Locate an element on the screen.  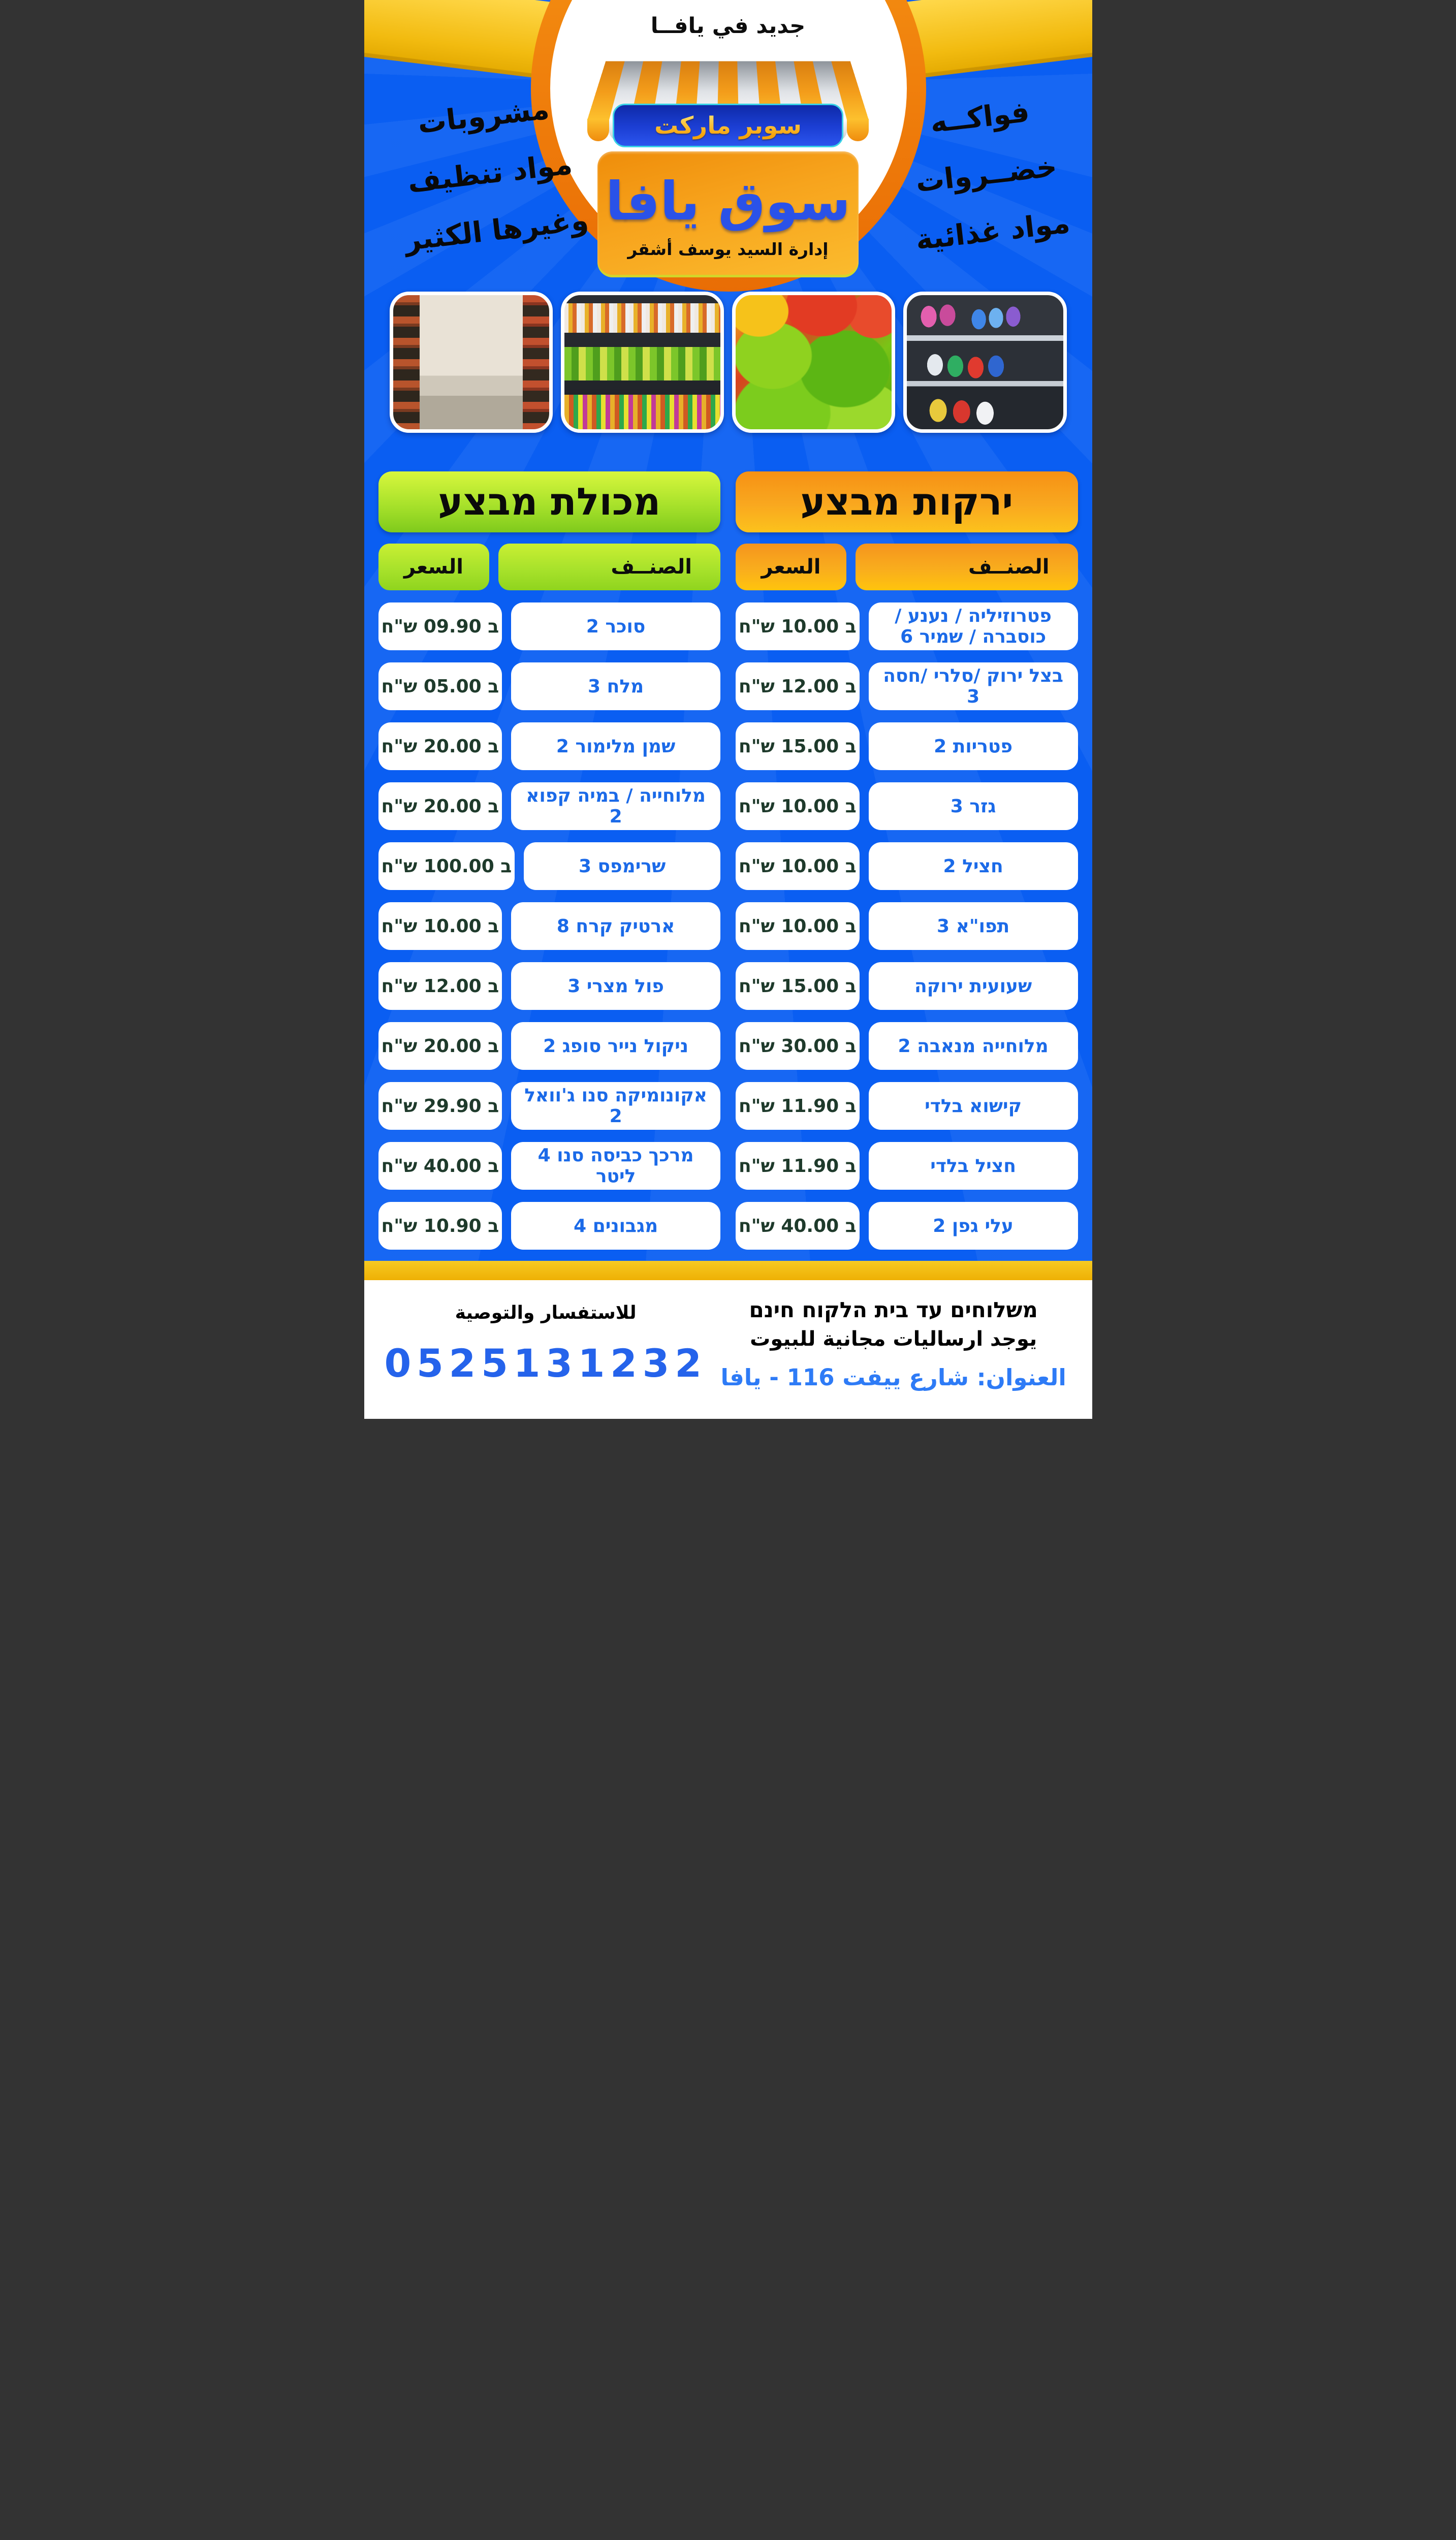
item-cell: אקונומיקה סנו ג'וואל 2 is located at coordinates (615, 1106).